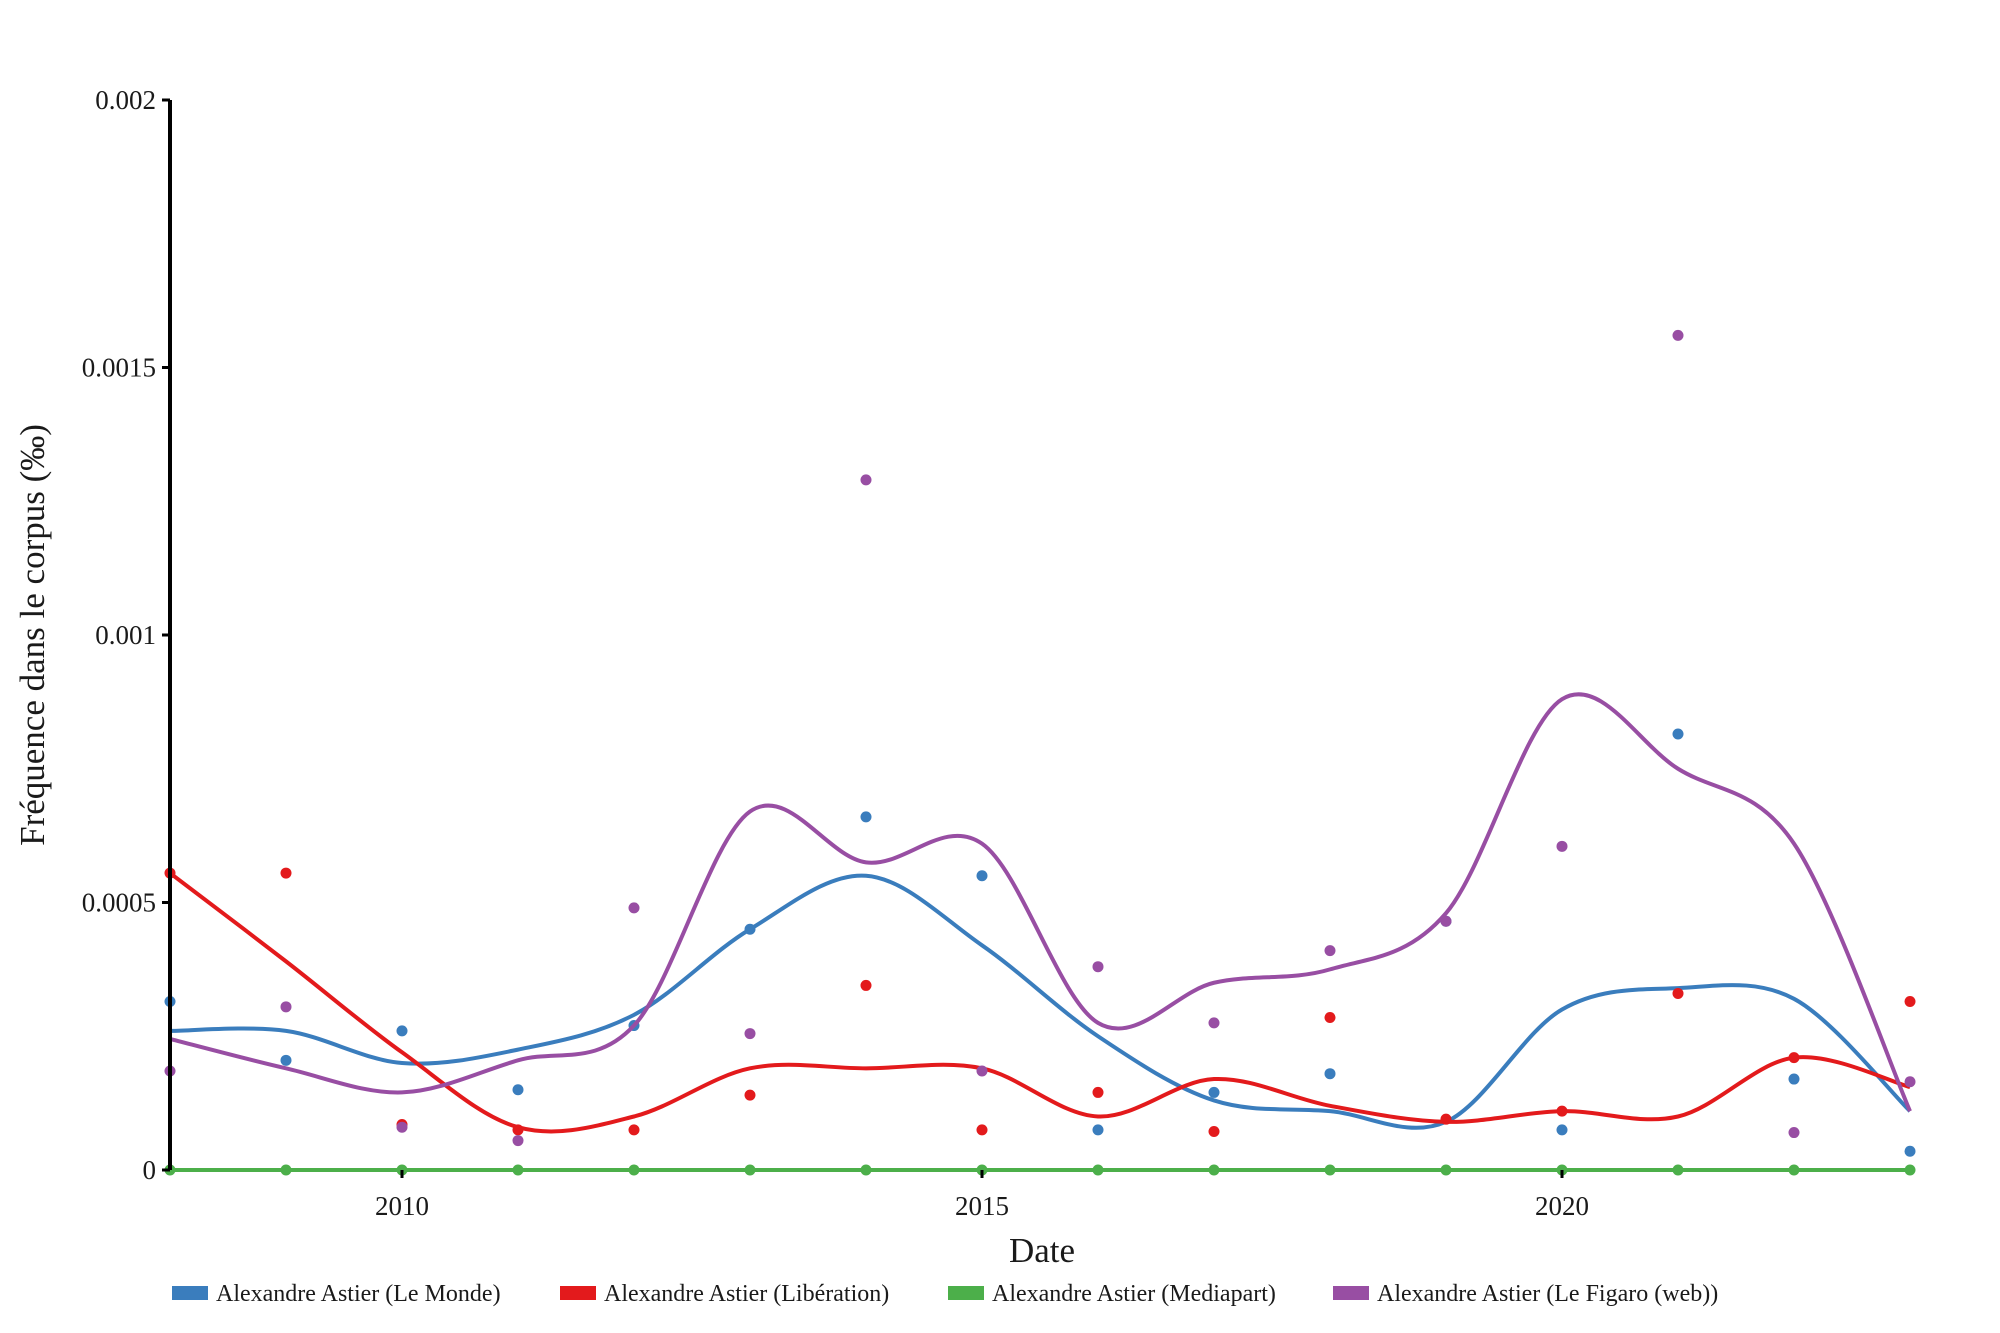 The image size is (2000, 1333). I want to click on y-tick-label: 0.0005, so click(119, 903).